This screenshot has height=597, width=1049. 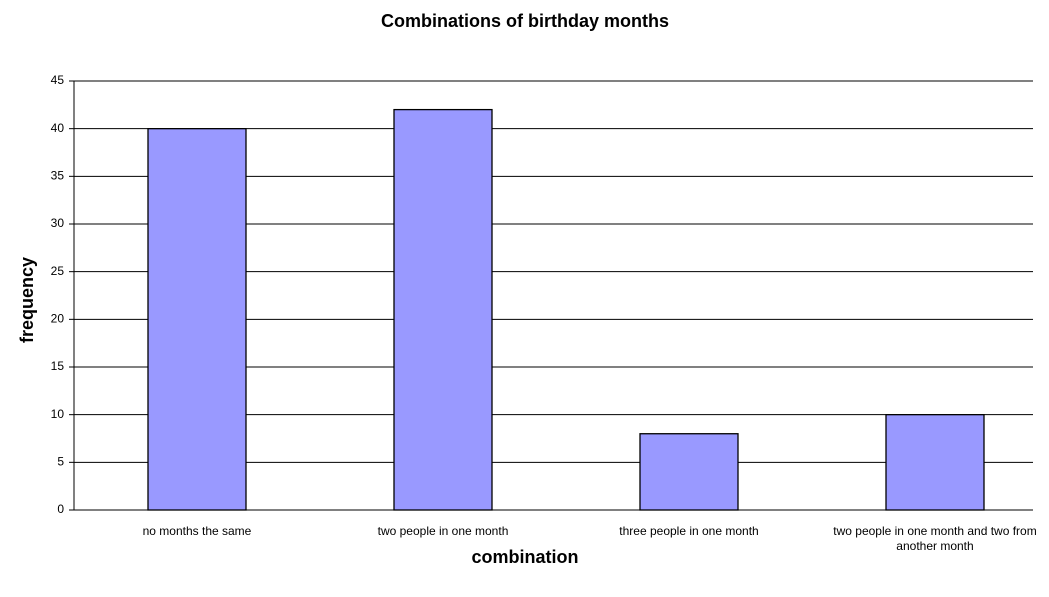 I want to click on y-tick-label: 20, so click(x=58, y=319).